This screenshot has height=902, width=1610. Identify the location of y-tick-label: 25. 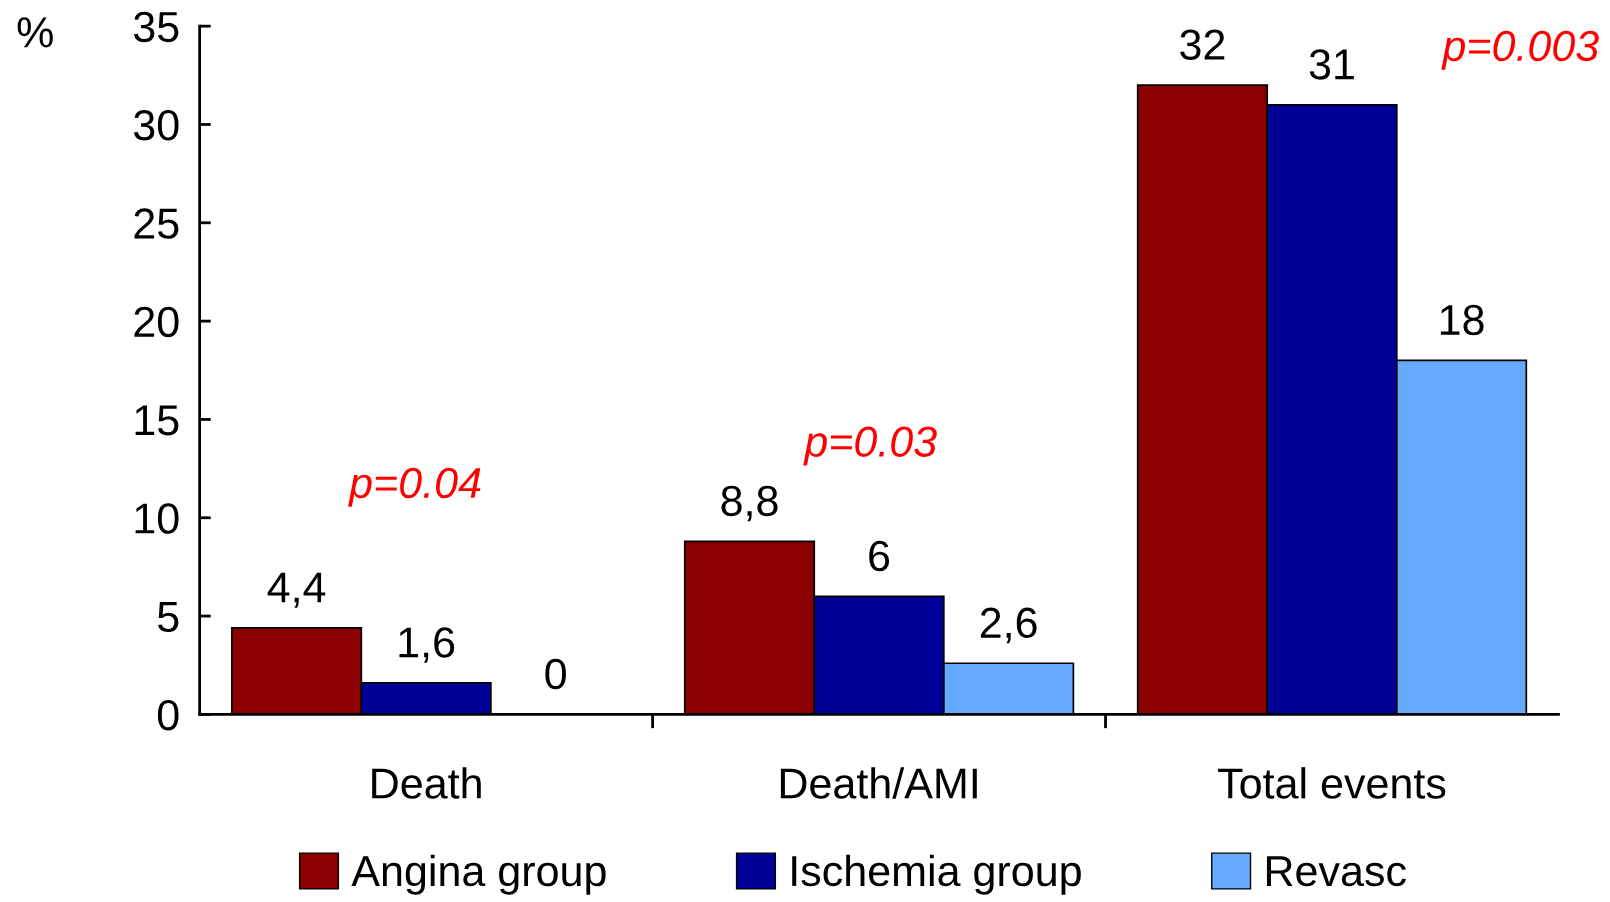
(156, 223).